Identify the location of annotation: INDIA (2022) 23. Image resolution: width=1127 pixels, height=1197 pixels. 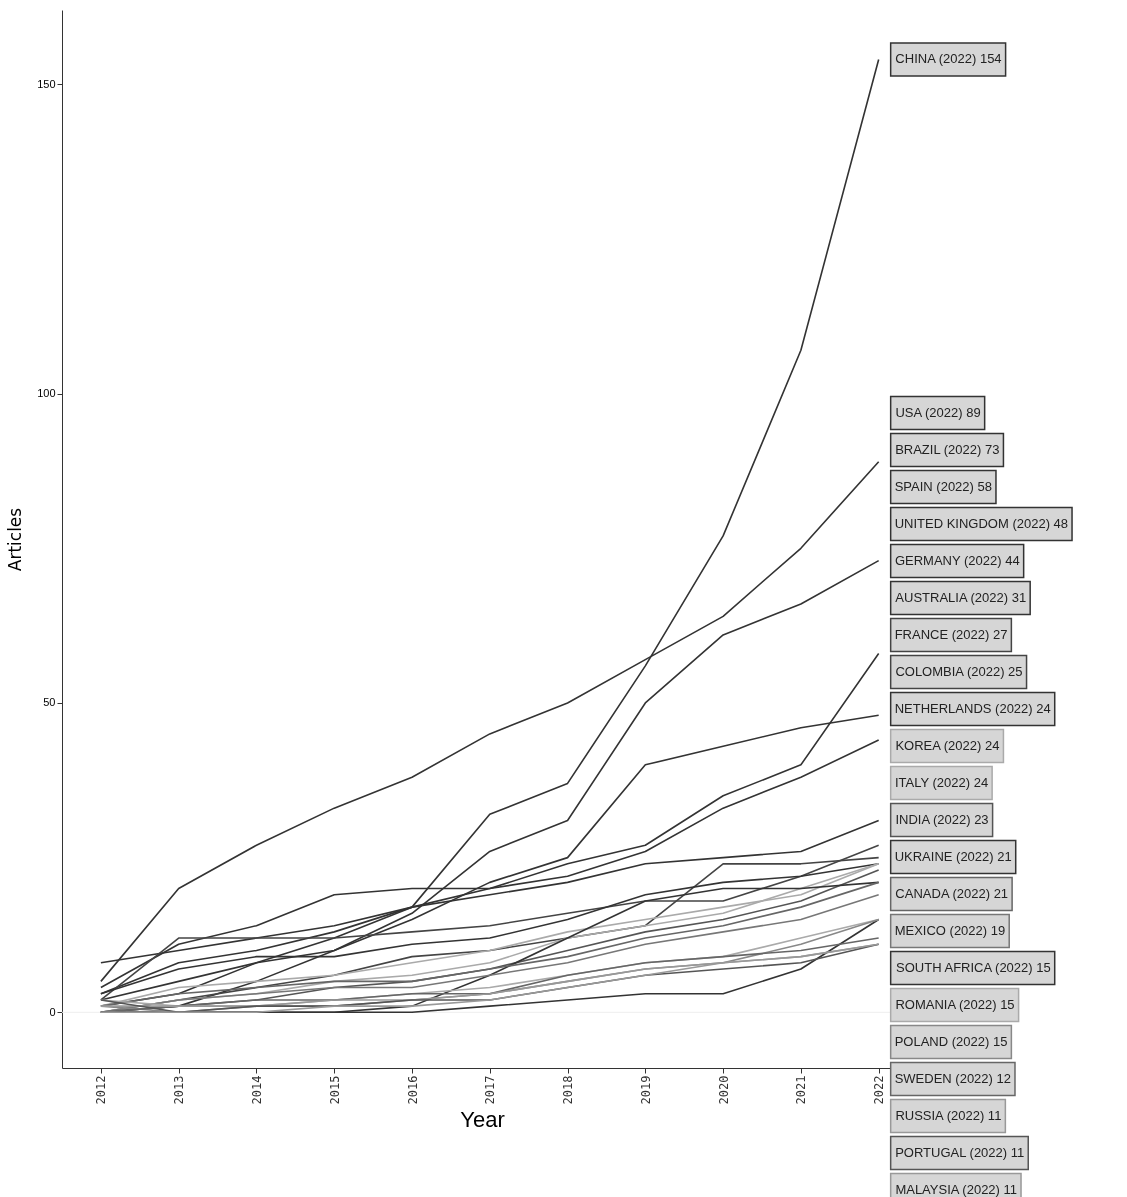
(942, 819).